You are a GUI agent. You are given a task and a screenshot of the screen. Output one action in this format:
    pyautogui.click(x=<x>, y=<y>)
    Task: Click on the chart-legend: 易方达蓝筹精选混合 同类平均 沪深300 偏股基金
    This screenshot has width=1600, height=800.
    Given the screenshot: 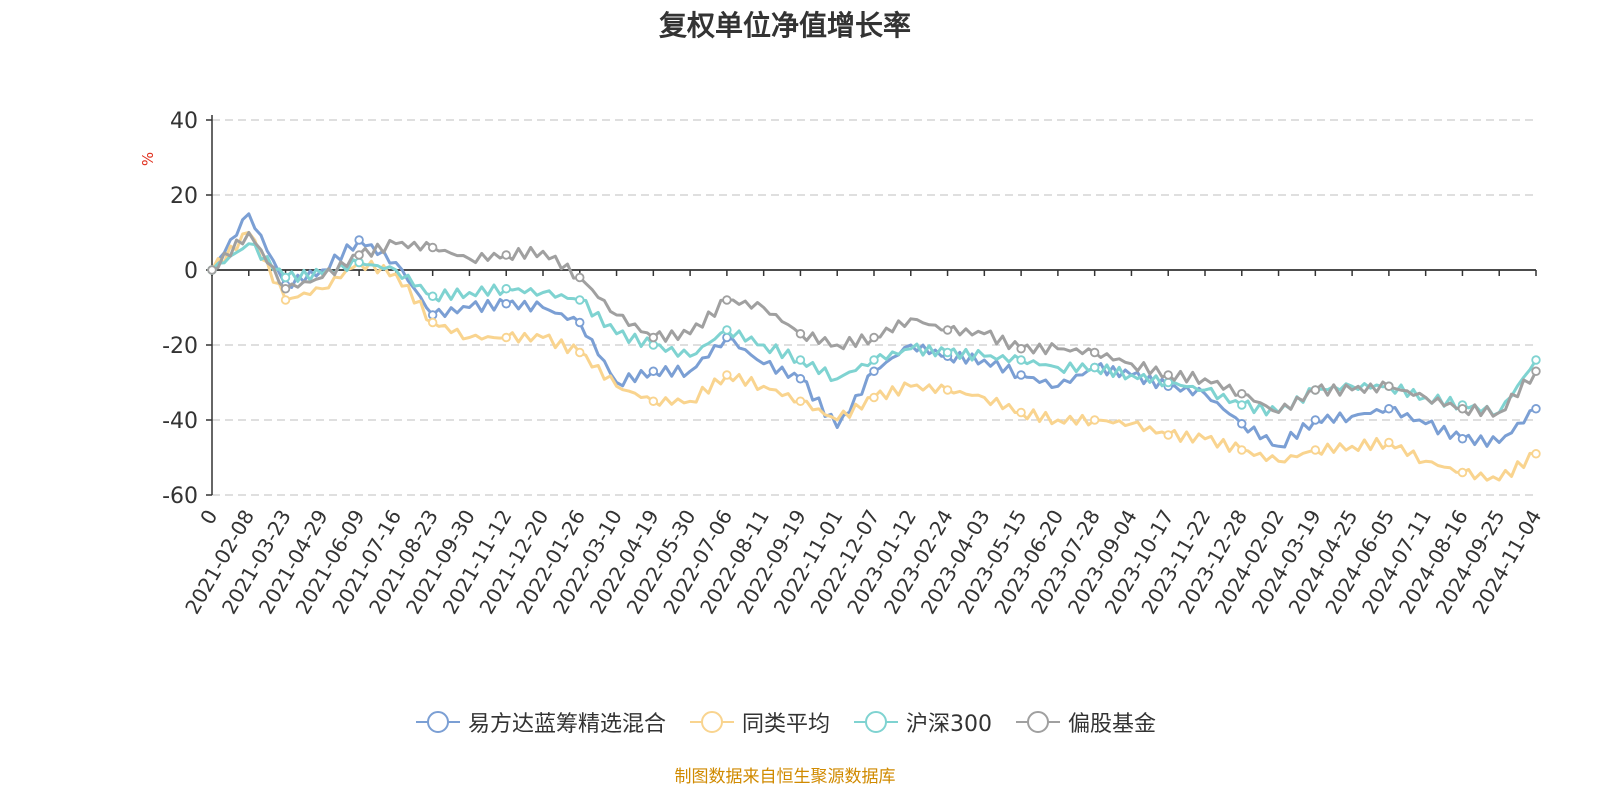 What is the action you would take?
    pyautogui.click(x=785, y=722)
    